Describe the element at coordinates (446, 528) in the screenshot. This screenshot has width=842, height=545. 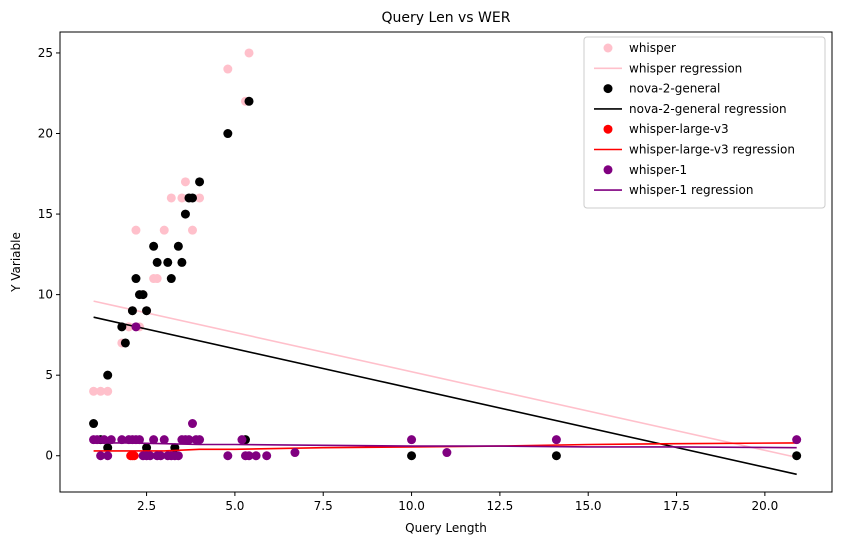
I see `x-axis-label: Query Length` at that location.